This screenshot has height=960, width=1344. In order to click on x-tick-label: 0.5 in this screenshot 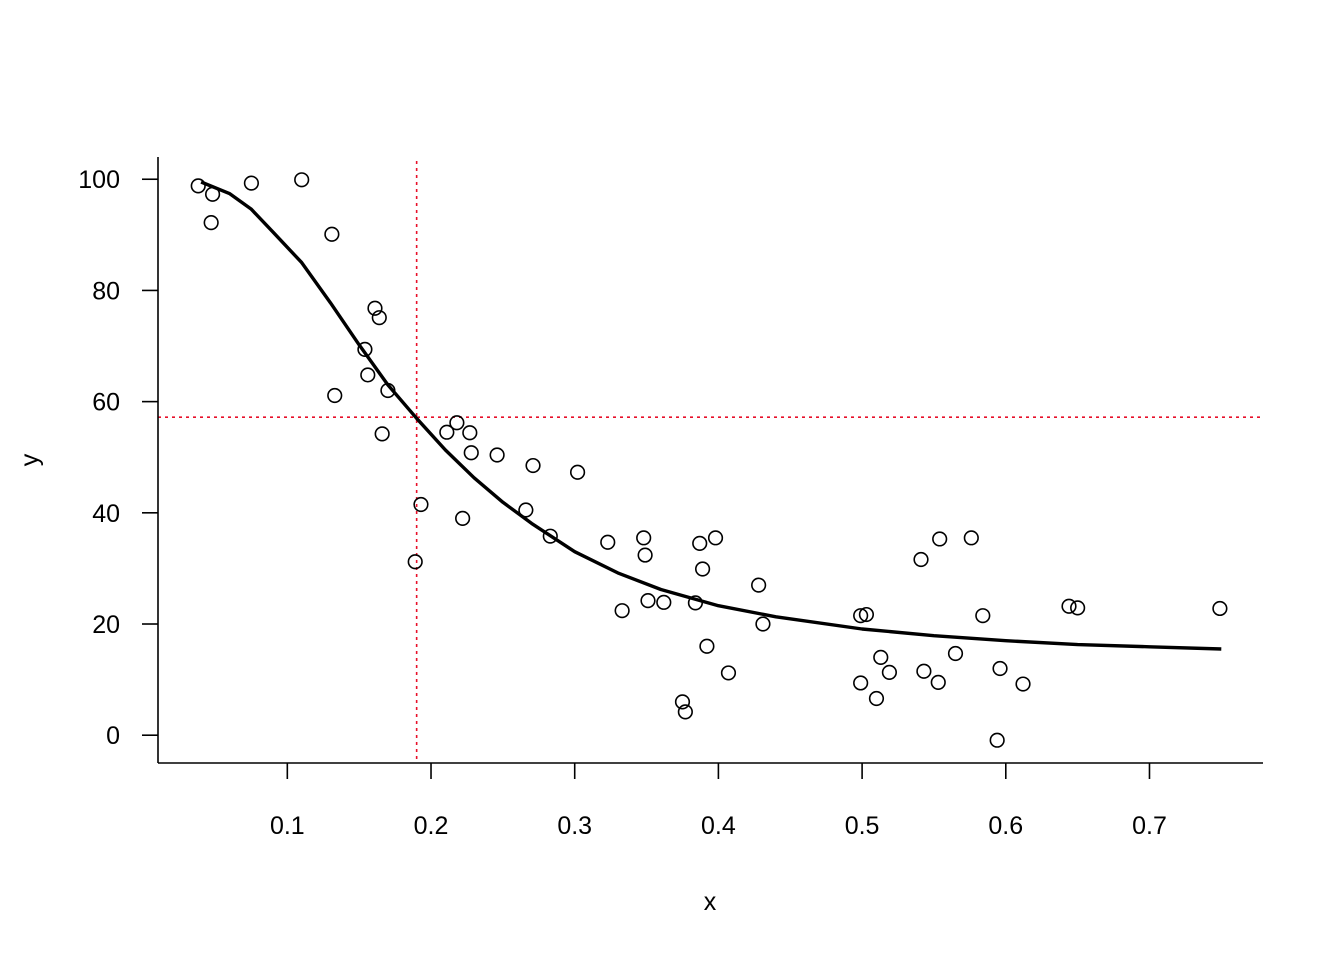, I will do `click(862, 826)`.